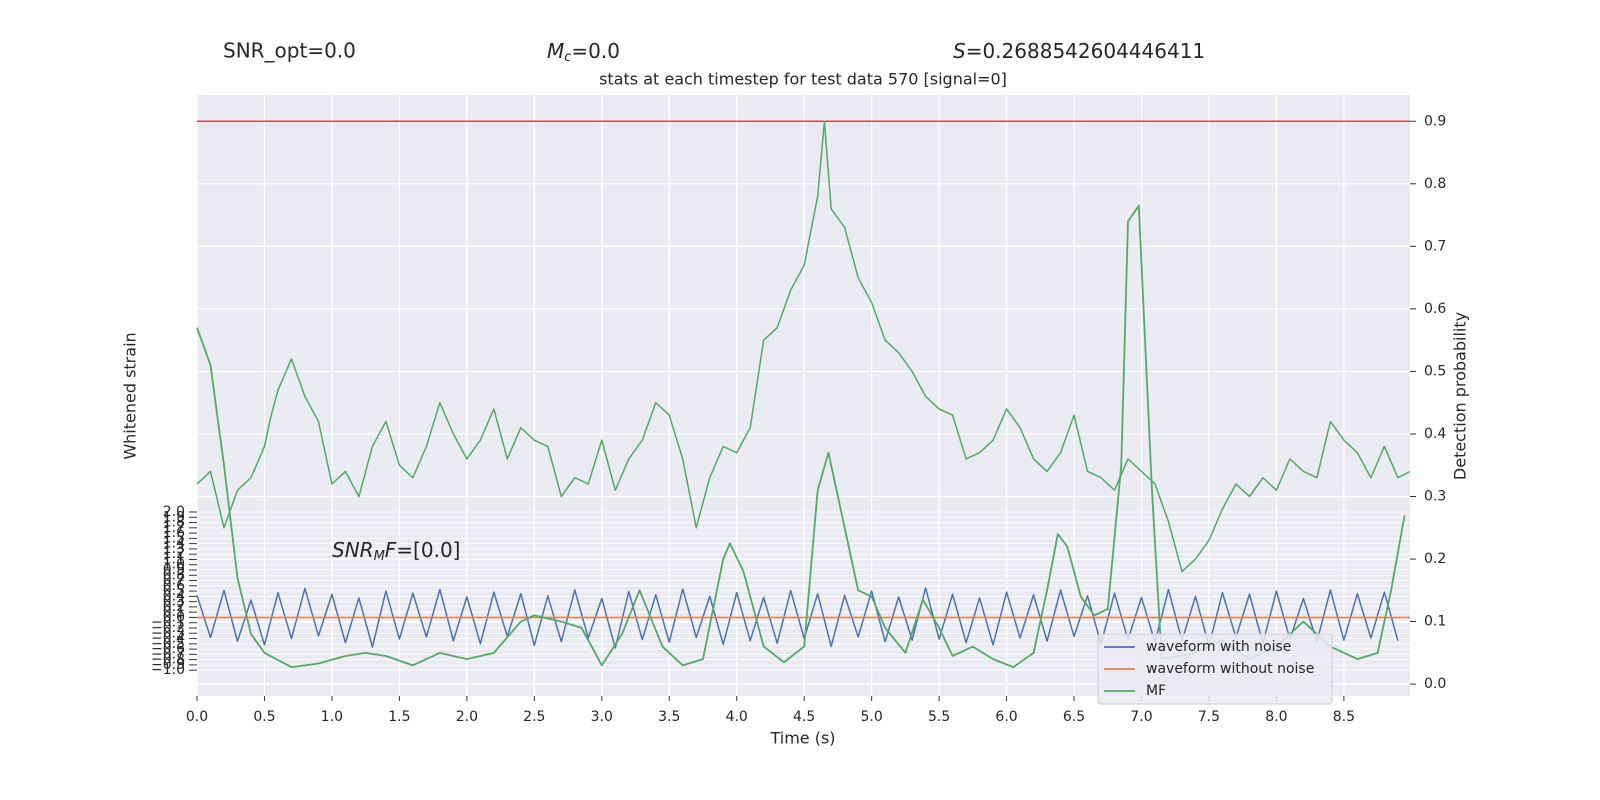 The image size is (1600, 800). I want to click on y-tick-label: −0.7, so click(168, 654).